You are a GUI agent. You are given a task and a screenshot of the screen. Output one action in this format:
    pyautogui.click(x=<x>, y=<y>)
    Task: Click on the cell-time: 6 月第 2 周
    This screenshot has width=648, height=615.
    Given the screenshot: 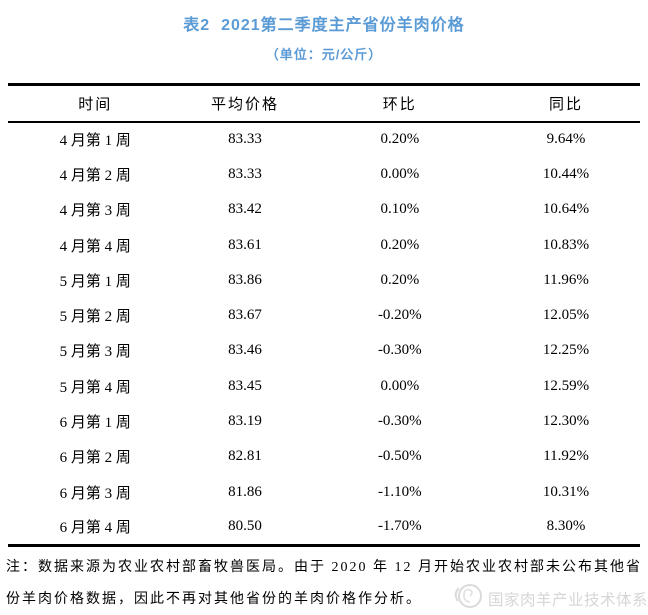 What is the action you would take?
    pyautogui.click(x=95, y=458)
    